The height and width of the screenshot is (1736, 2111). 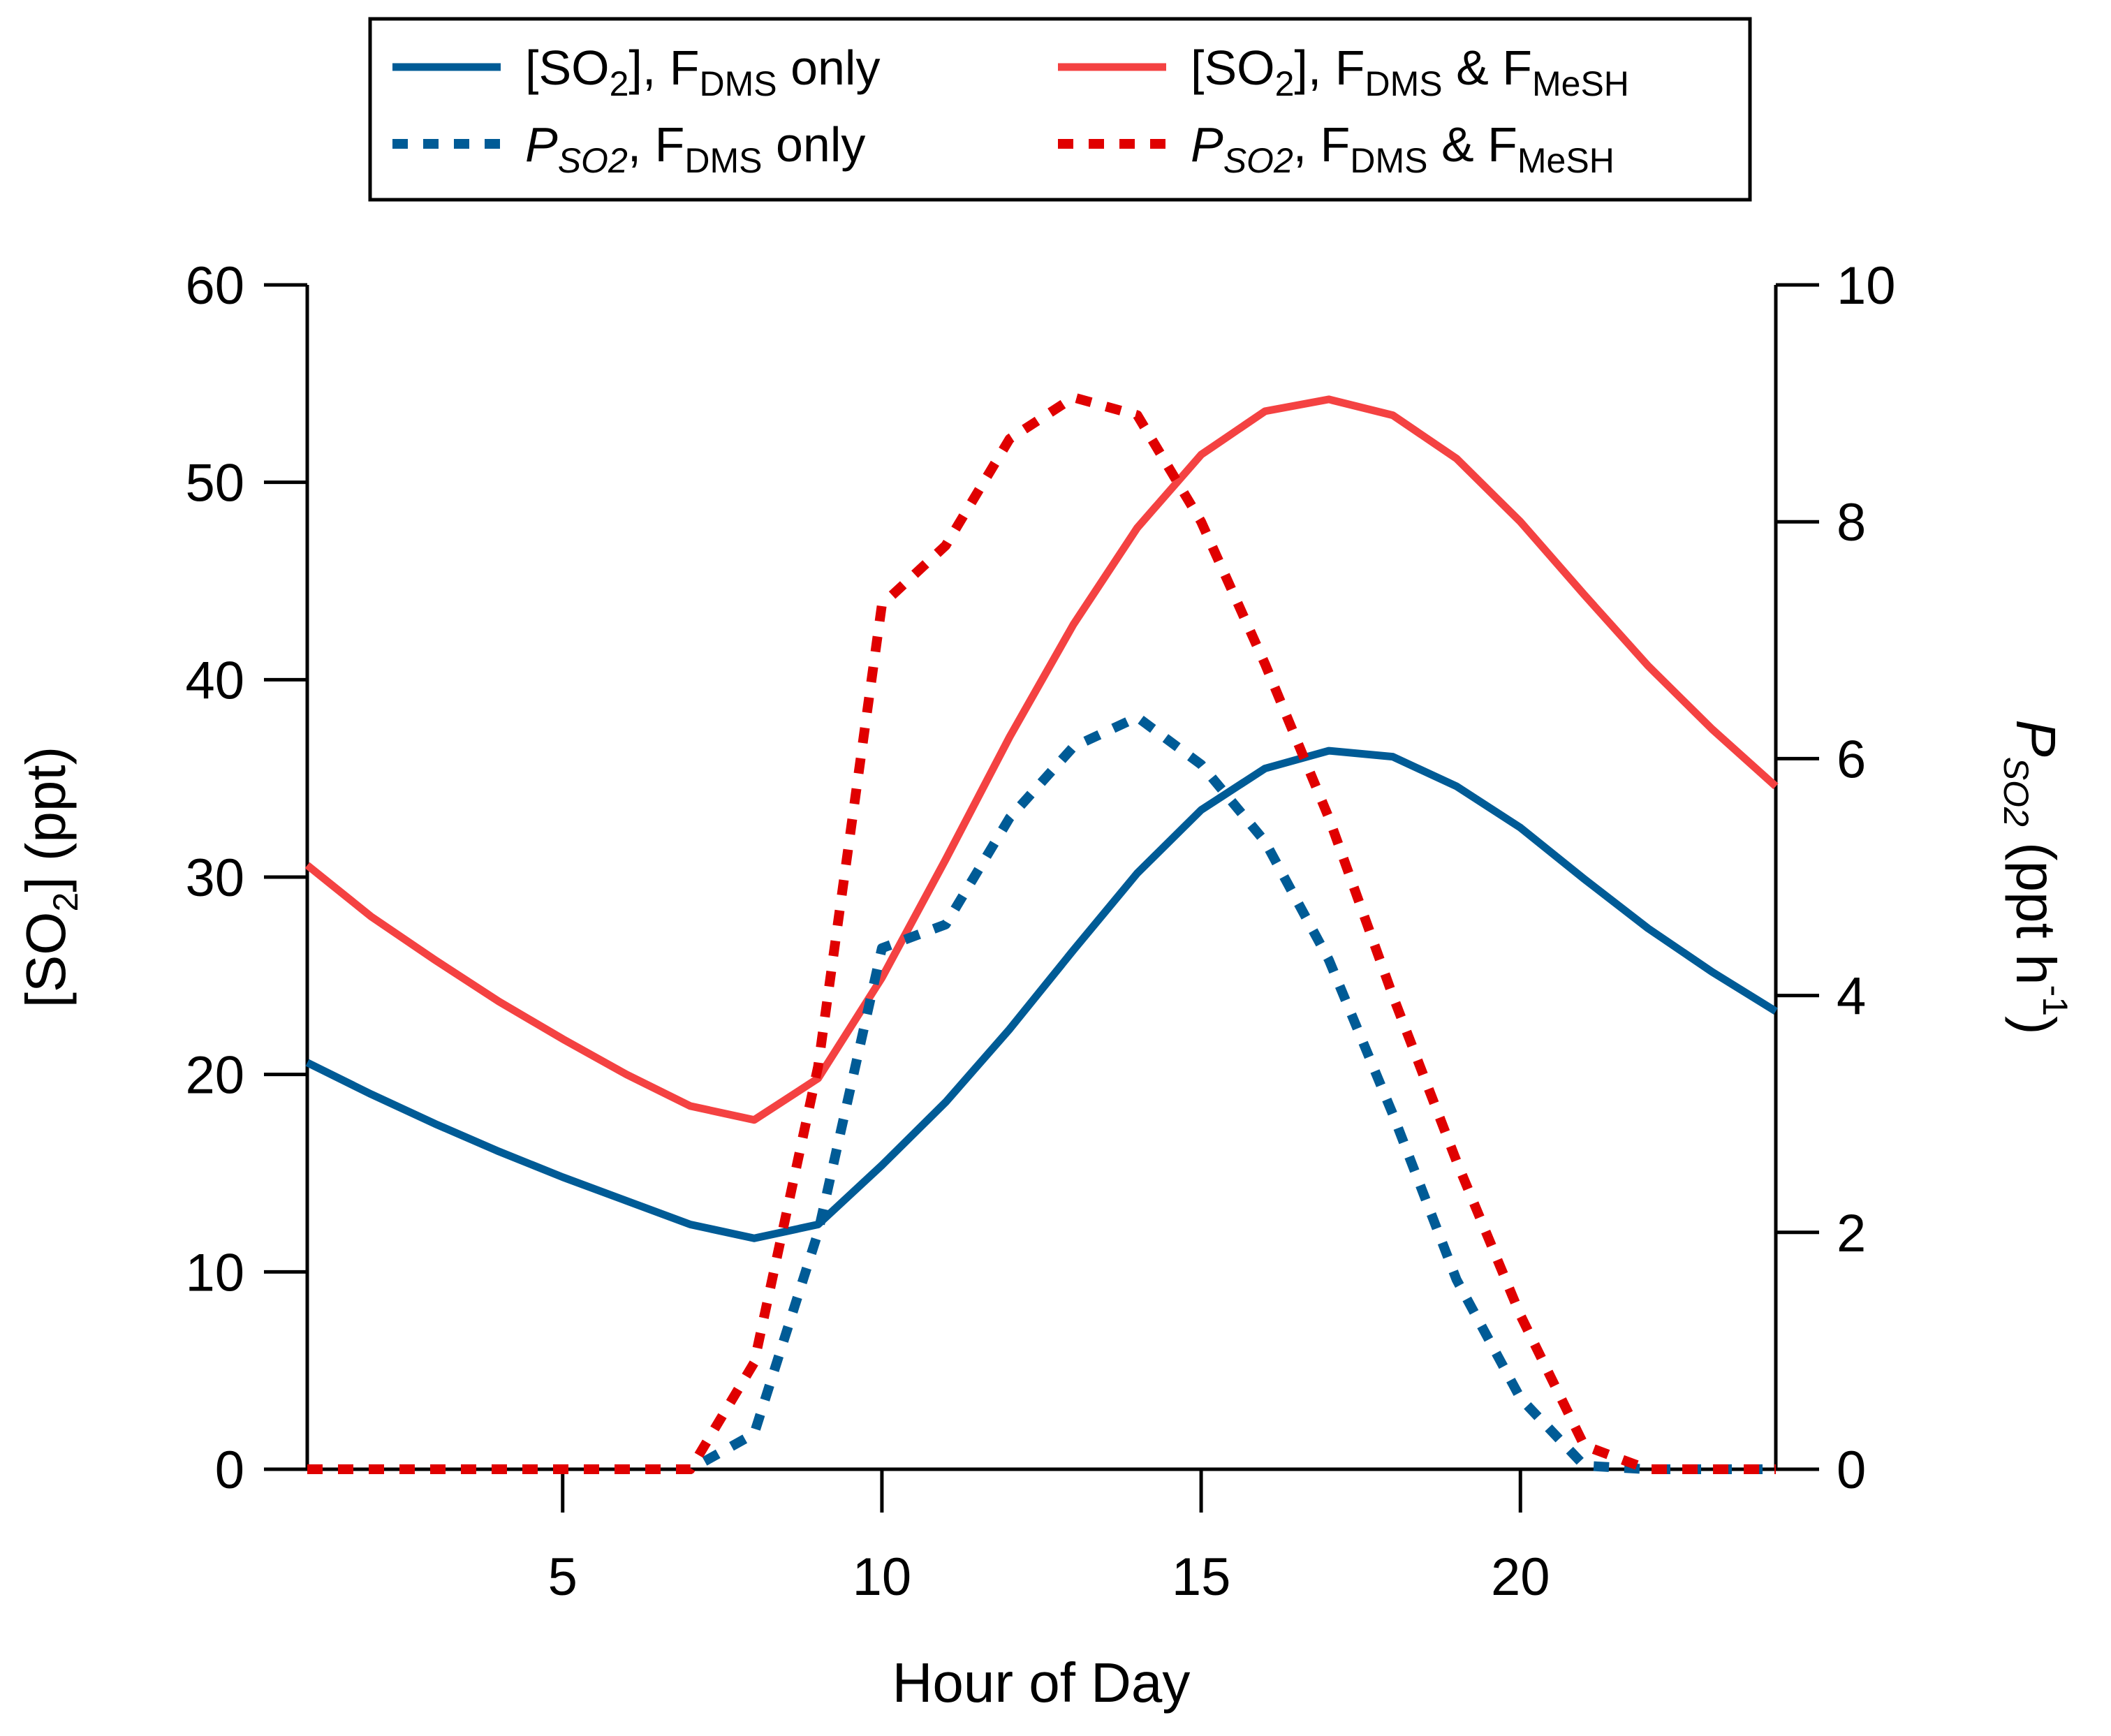 I want to click on y-right-tick-label-6: 6, so click(x=1852, y=759).